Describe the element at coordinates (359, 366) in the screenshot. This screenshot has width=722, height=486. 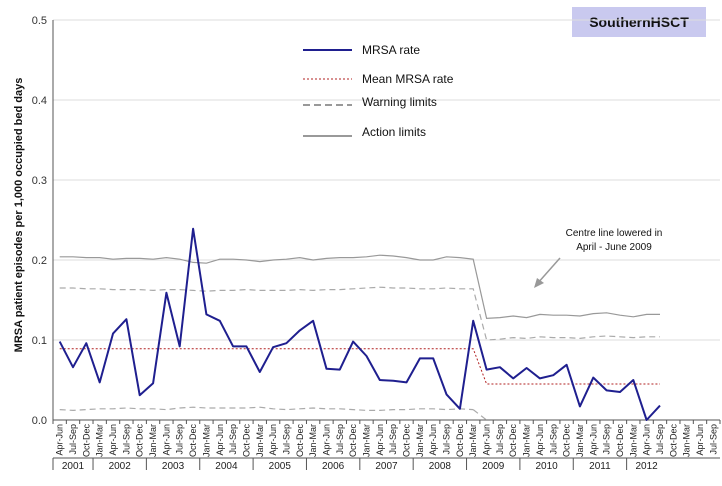
I see `mean-mrsa-rate-line` at that location.